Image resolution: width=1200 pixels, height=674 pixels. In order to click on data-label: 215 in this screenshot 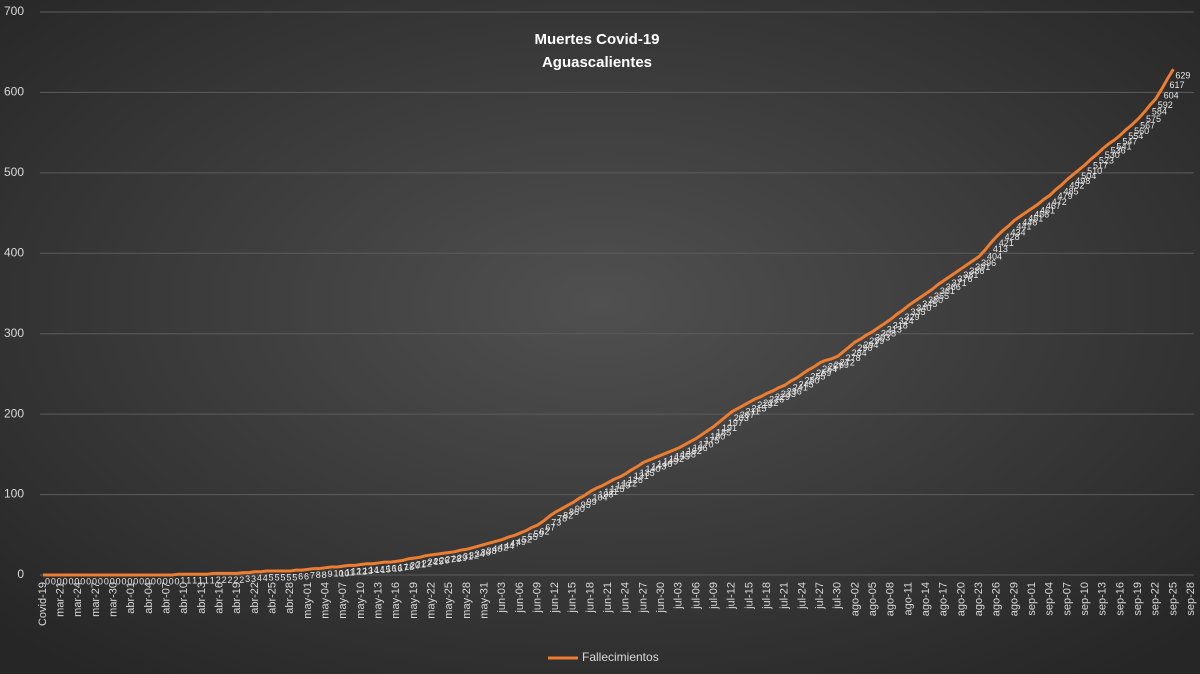, I will do `click(758, 408)`.